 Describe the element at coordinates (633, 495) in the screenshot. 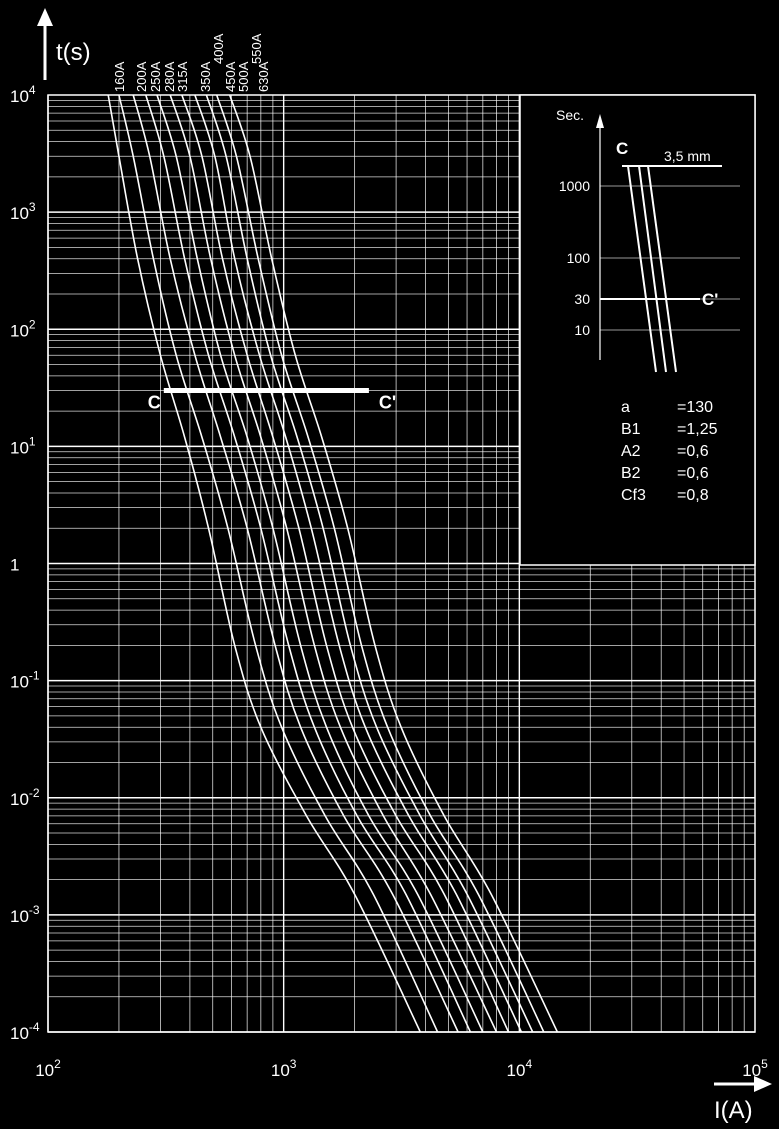

I see `inset-param-name: Cf3` at that location.